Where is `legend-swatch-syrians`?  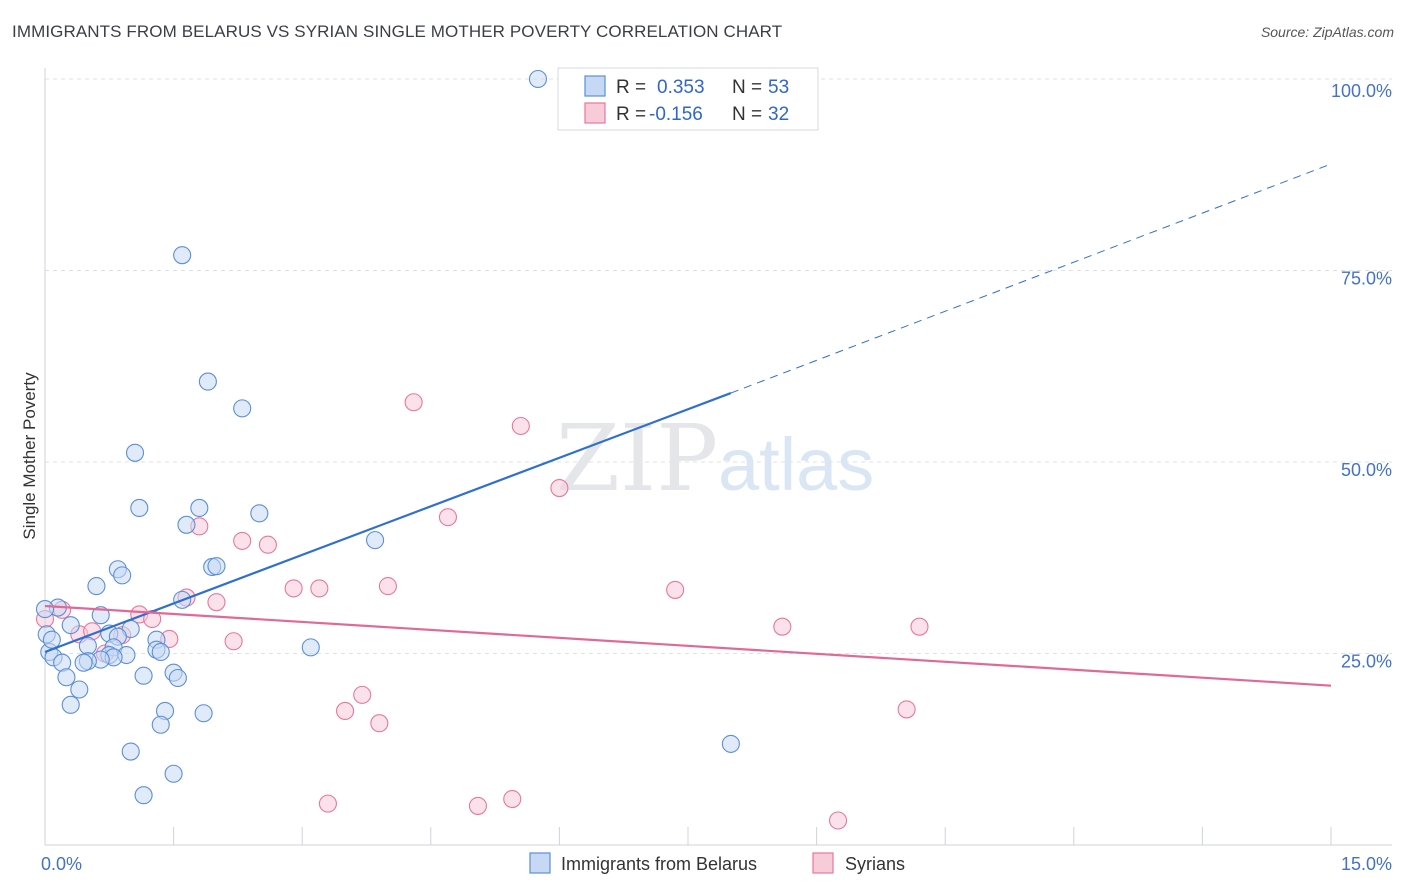 legend-swatch-syrians is located at coordinates (595, 113).